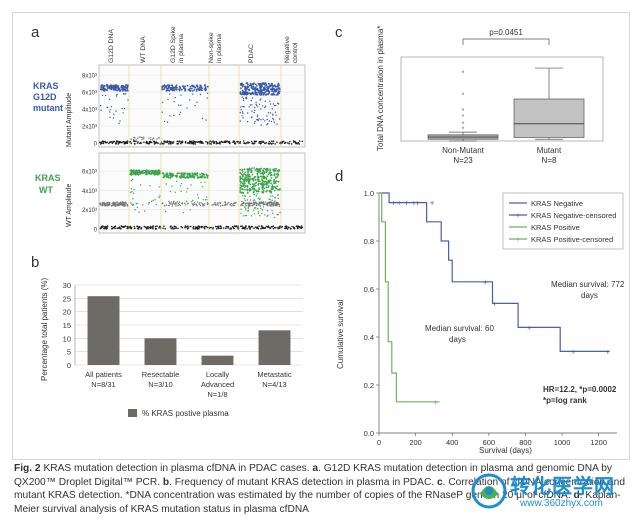 The image size is (640, 520). What do you see at coordinates (143, 49) in the screenshot?
I see `column-label-2: WT DNA` at bounding box center [143, 49].